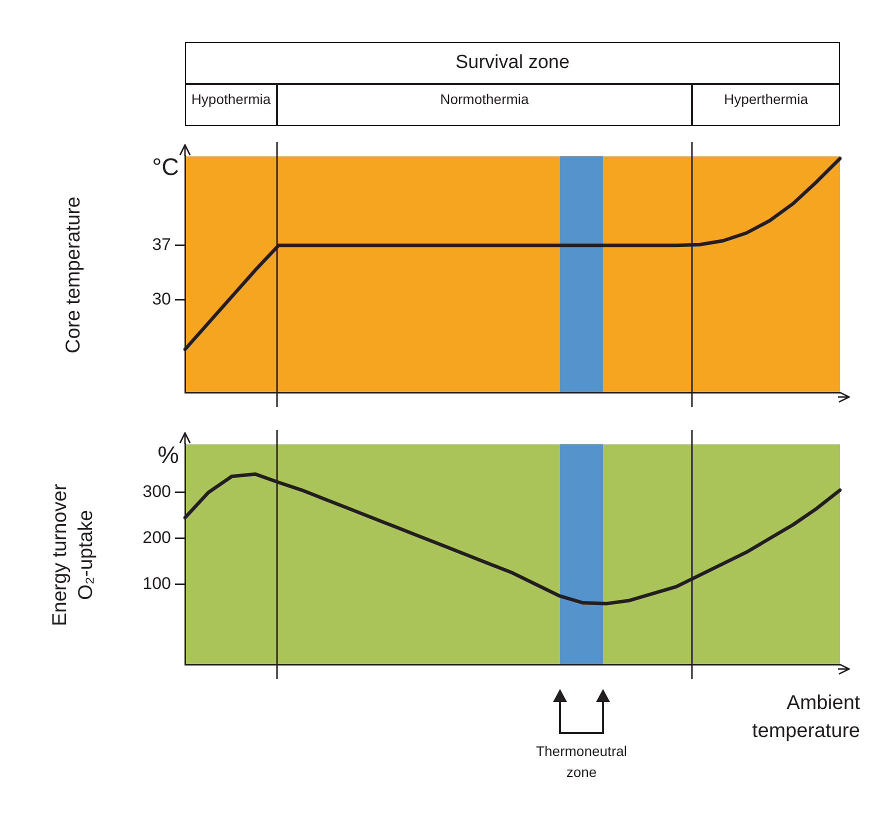 The width and height of the screenshot is (890, 821). What do you see at coordinates (156, 584) in the screenshot?
I see `y-tick-label: 100` at bounding box center [156, 584].